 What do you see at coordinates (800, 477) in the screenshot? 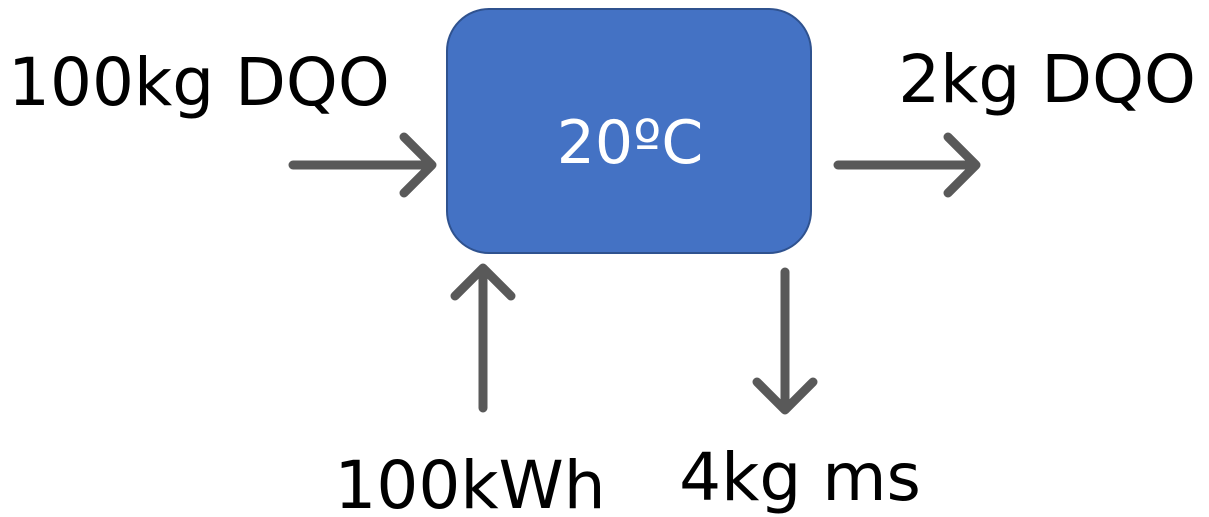
I see `flow-label: 4kg ms` at bounding box center [800, 477].